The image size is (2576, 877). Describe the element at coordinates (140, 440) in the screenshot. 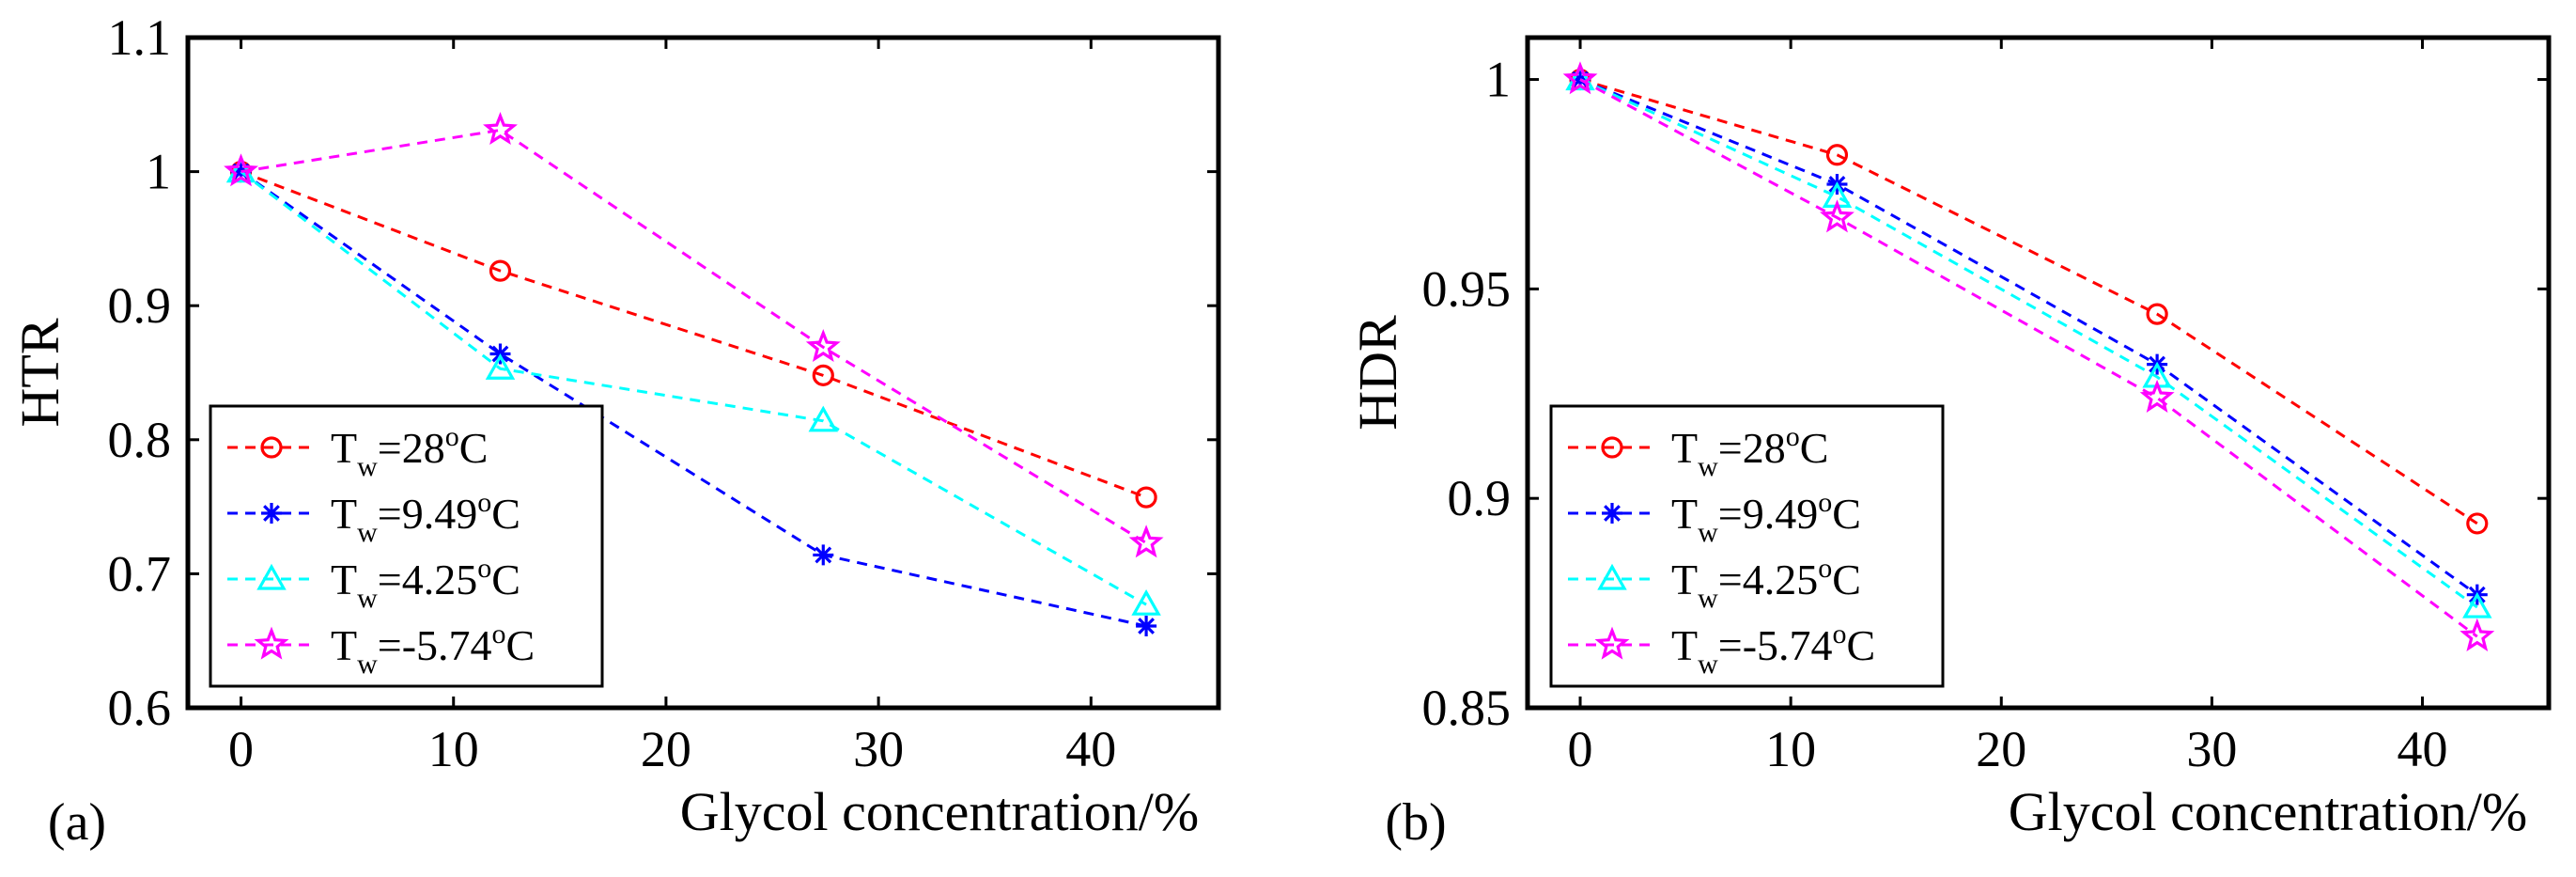

I see `y-tick-label: 0.8` at that location.